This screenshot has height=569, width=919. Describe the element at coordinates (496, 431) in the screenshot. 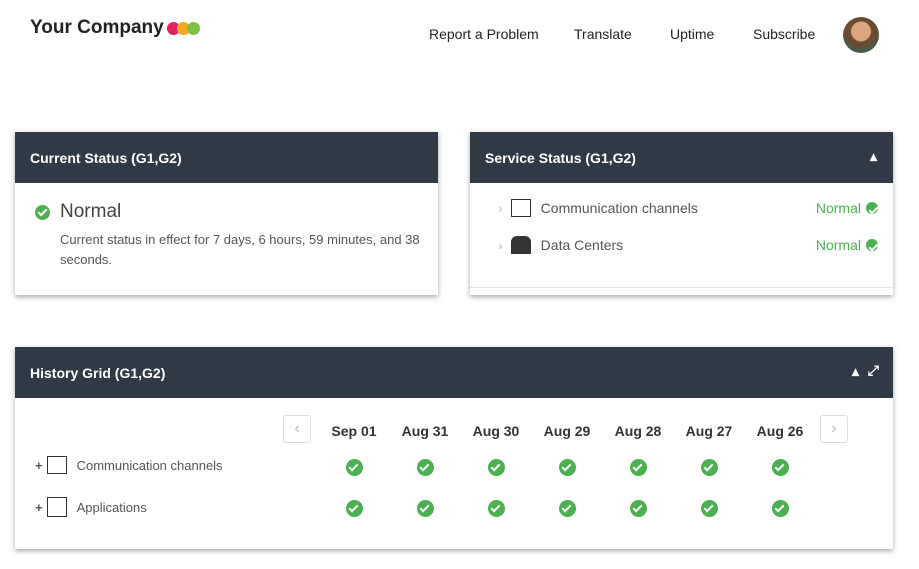

I see `date-header: Aug 30` at that location.